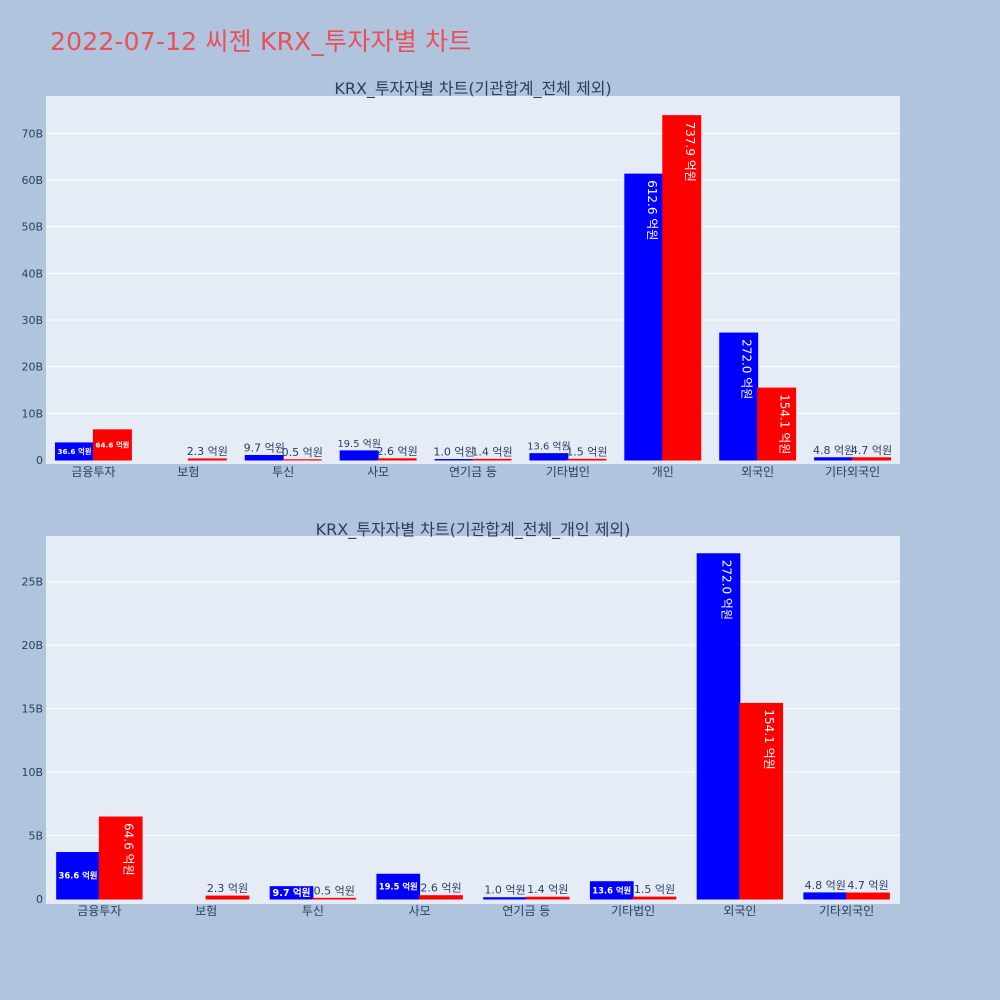 This screenshot has width=1000, height=1000. What do you see at coordinates (32, 582) in the screenshot?
I see `y-tick-label: 25B` at bounding box center [32, 582].